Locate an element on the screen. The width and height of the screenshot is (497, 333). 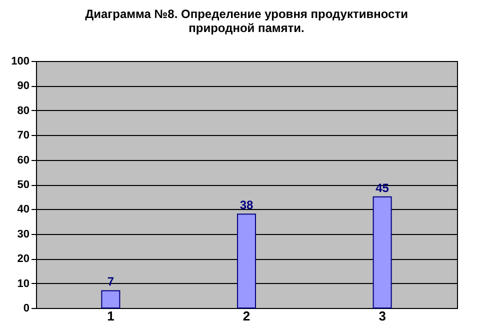
y-tick-label: 20 is located at coordinates (23, 259).